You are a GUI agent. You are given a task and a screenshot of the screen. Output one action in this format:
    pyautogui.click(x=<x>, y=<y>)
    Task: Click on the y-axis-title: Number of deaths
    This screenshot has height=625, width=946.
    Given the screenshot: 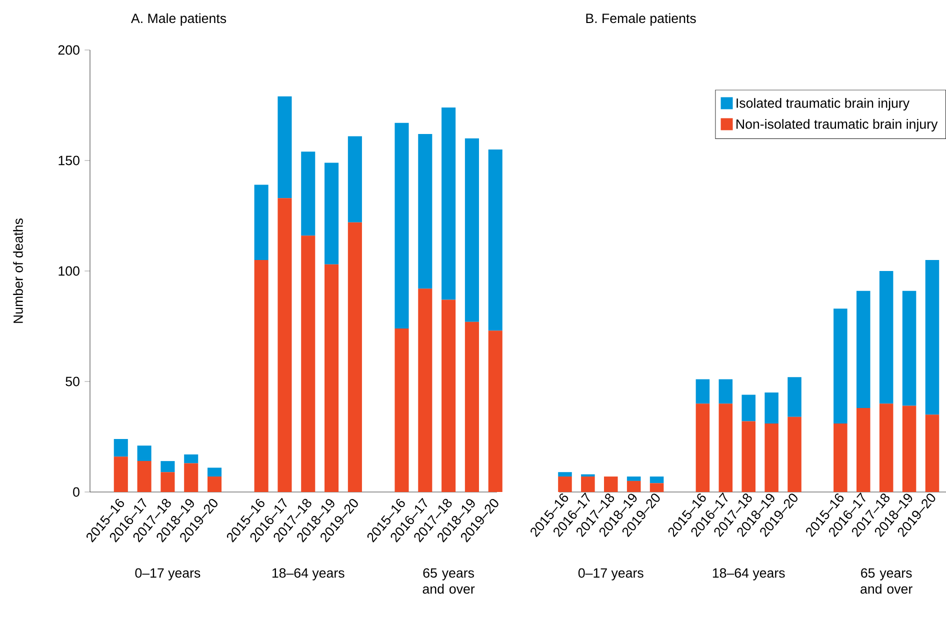 What is the action you would take?
    pyautogui.click(x=18, y=270)
    